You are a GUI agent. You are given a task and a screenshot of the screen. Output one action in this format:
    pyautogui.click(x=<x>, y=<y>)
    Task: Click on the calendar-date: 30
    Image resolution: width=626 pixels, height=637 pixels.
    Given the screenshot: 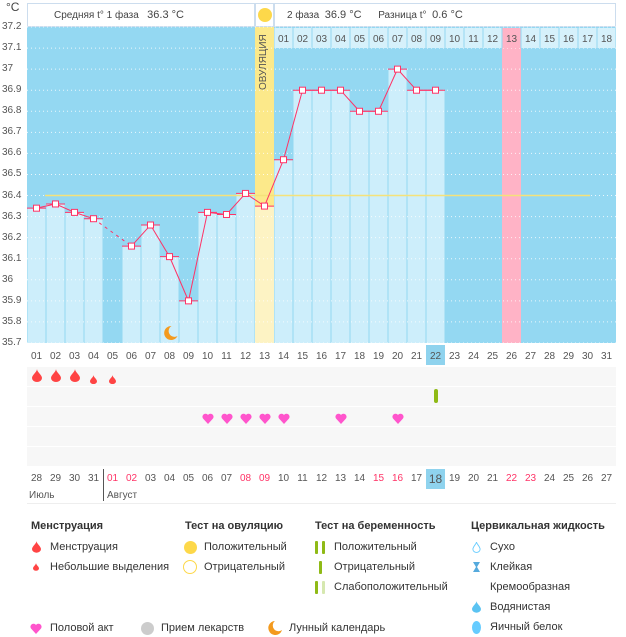 What is the action you would take?
    pyautogui.click(x=74, y=478)
    